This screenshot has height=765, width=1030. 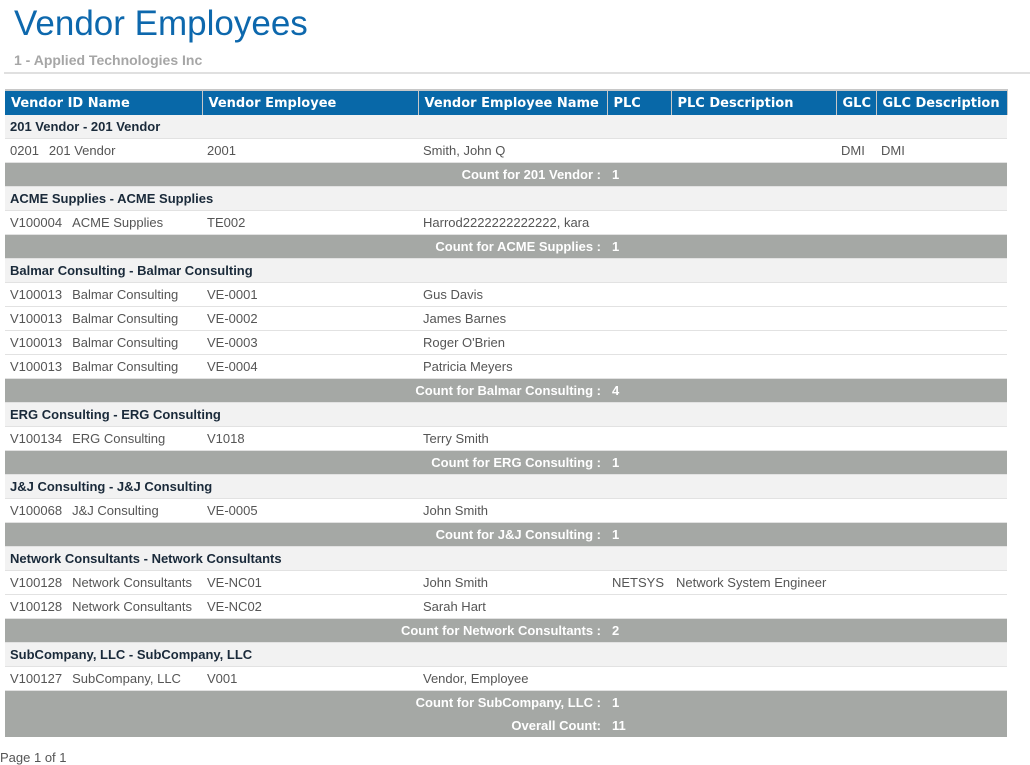 What do you see at coordinates (115, 510) in the screenshot?
I see `vendor-name: J&J Consulting` at bounding box center [115, 510].